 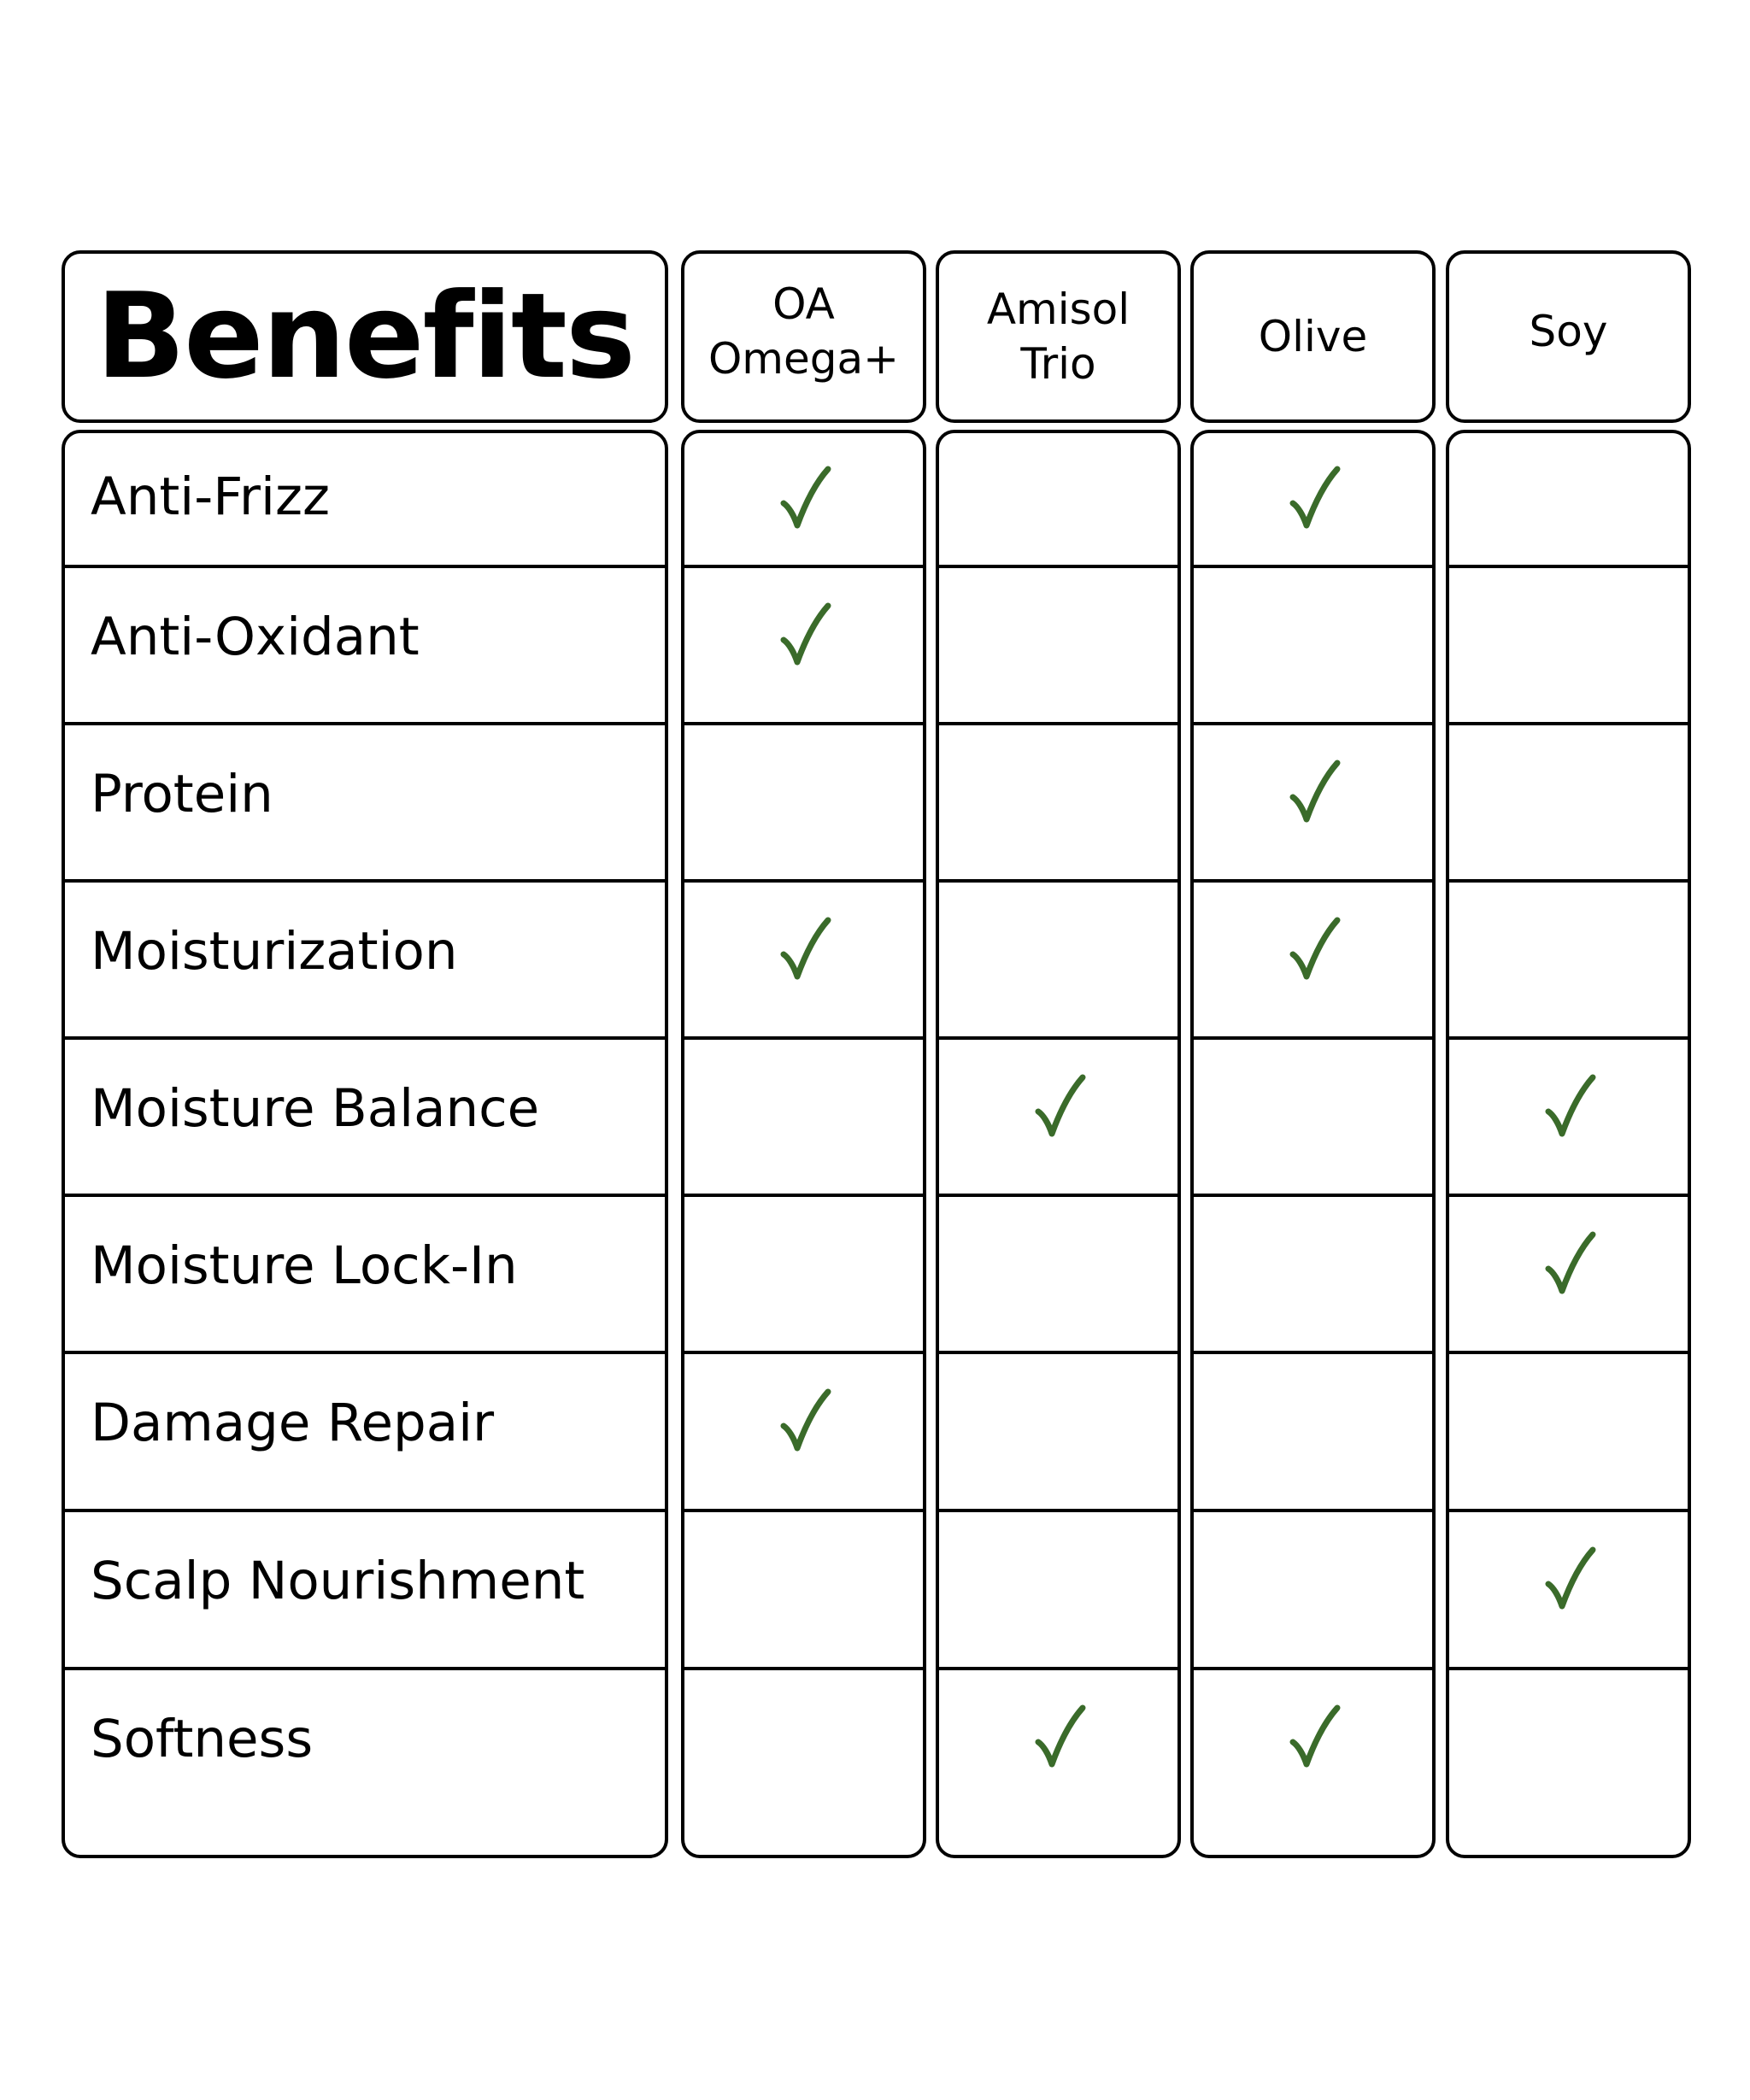 I want to click on column-header-soy: Soy, so click(x=1569, y=336).